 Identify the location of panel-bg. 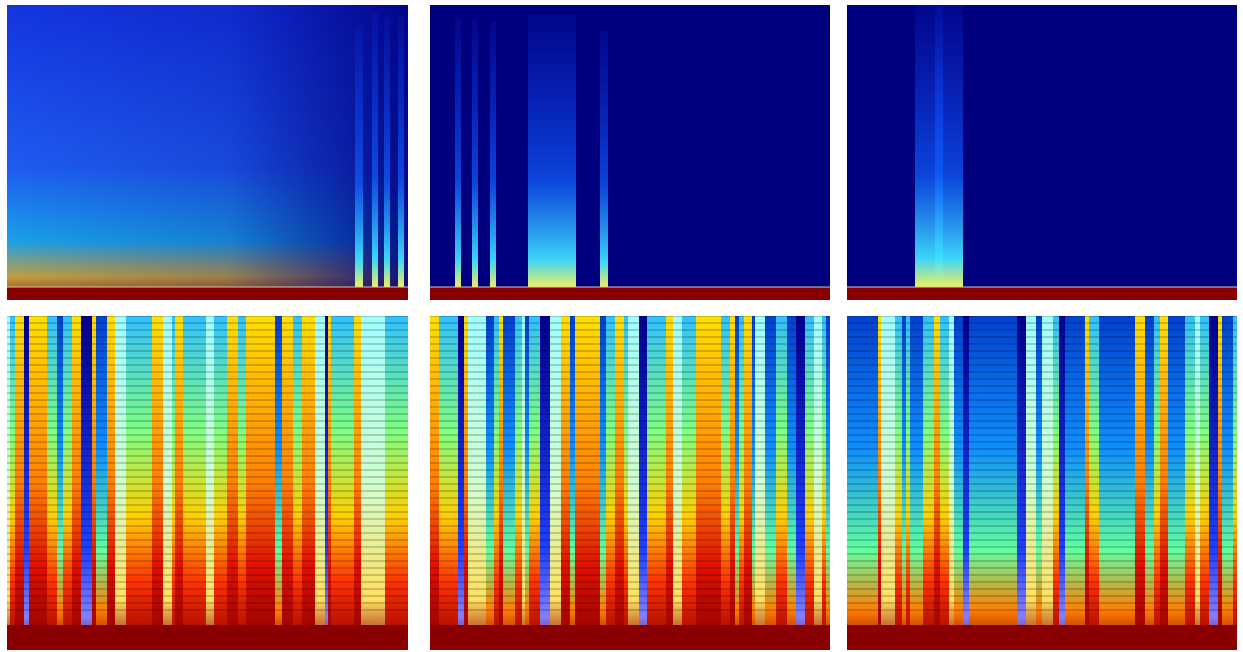
(1042, 152).